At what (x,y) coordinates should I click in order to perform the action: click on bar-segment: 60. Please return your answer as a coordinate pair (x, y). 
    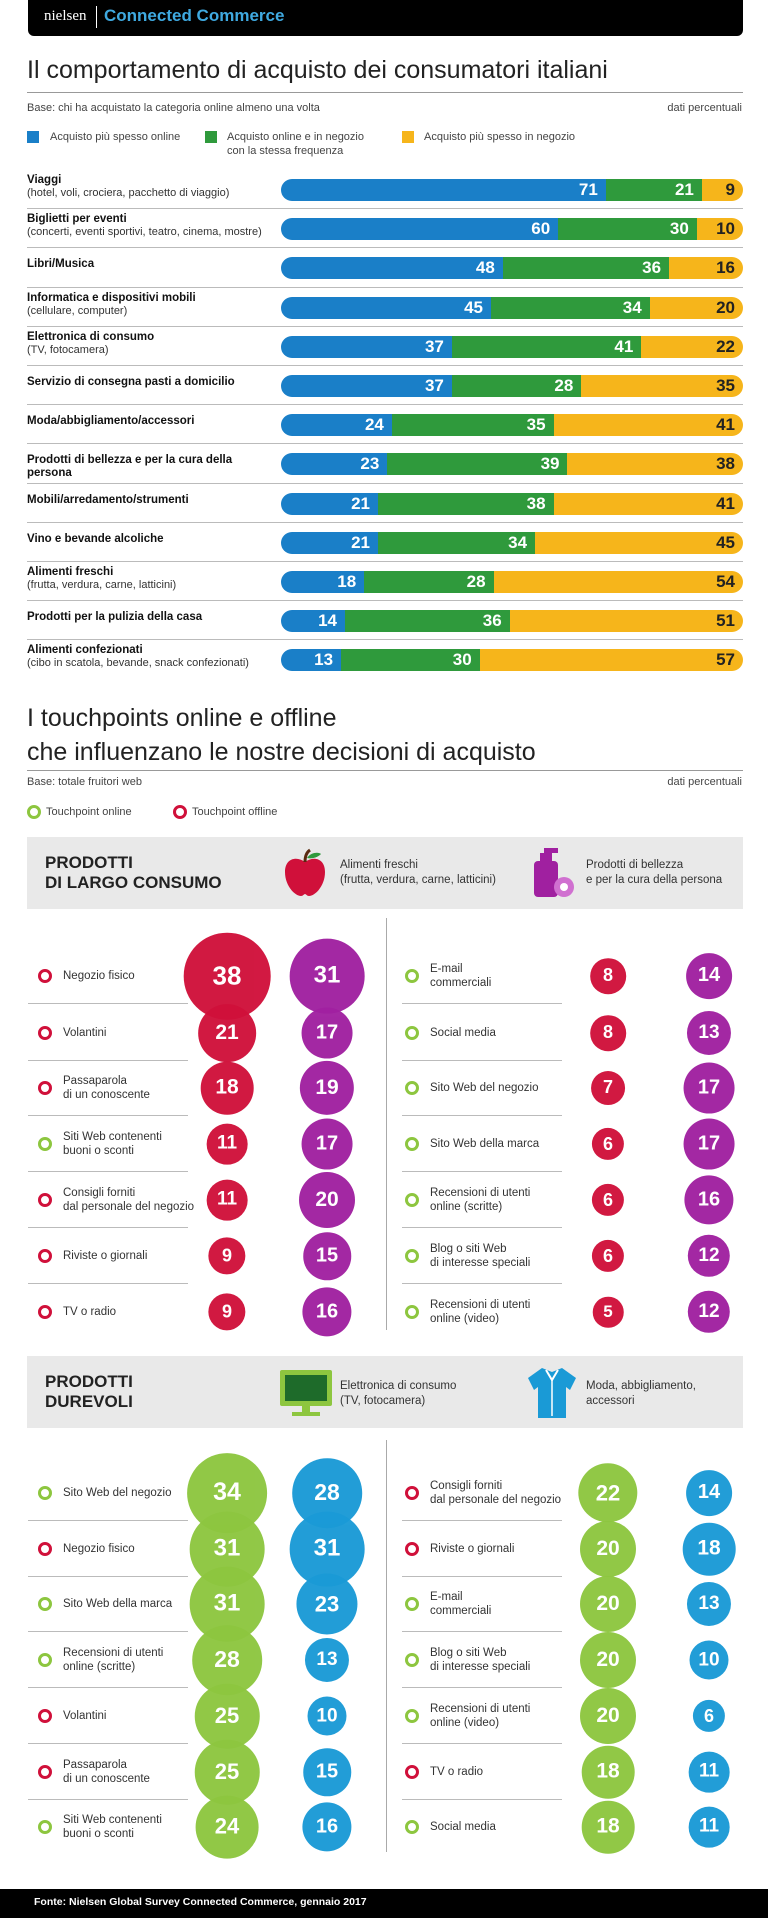
    Looking at the image, I should click on (420, 229).